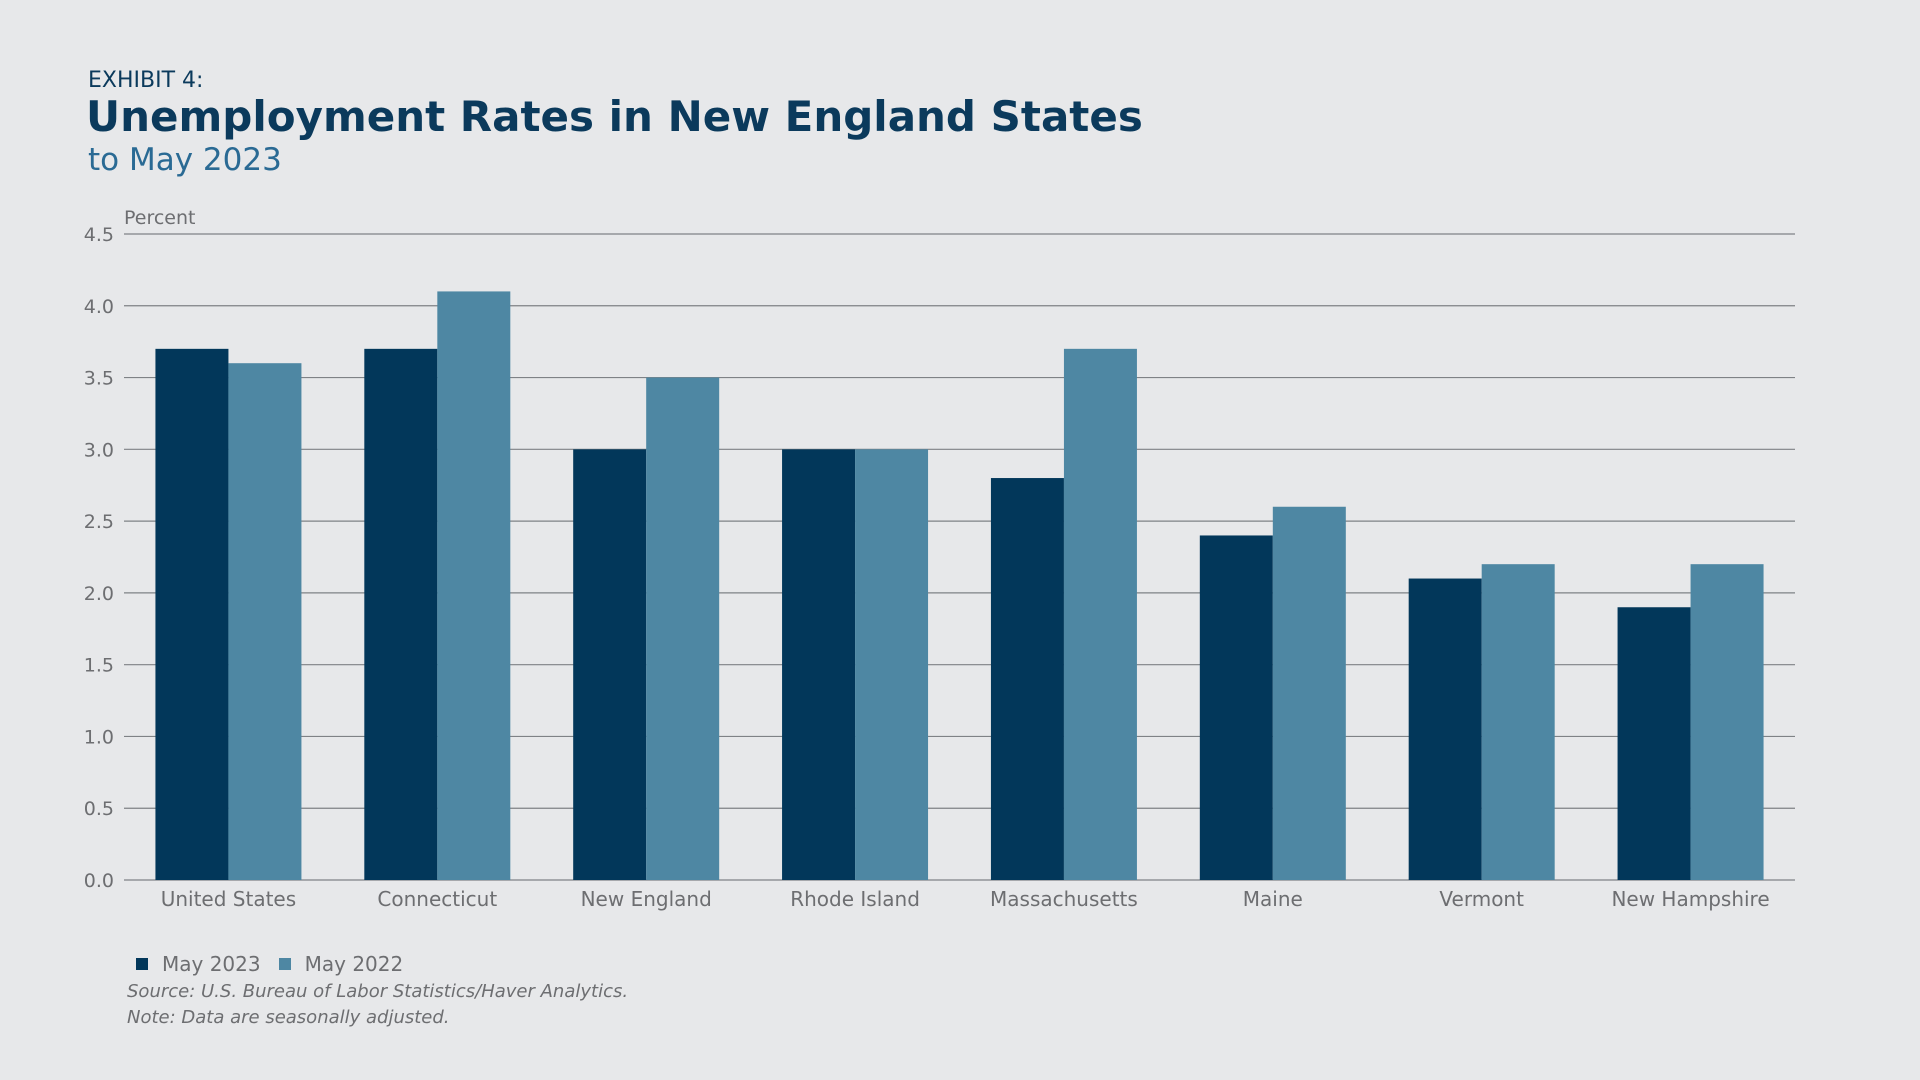  What do you see at coordinates (855, 899) in the screenshot?
I see `x-tick-label: Rhode Island` at bounding box center [855, 899].